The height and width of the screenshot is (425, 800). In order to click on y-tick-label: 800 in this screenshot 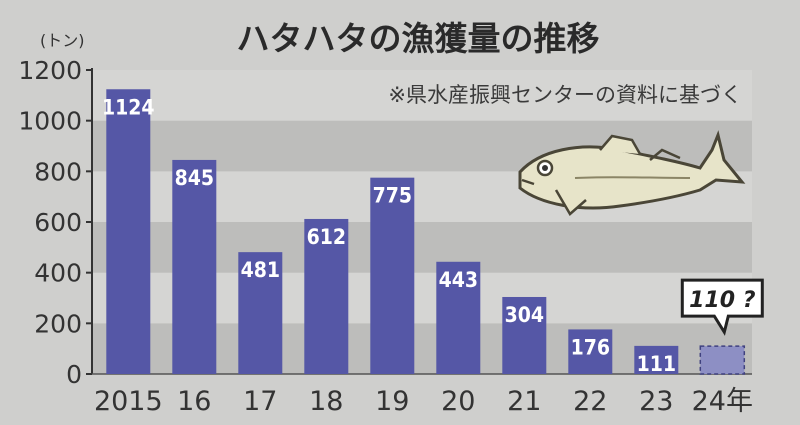, I will do `click(58, 171)`.